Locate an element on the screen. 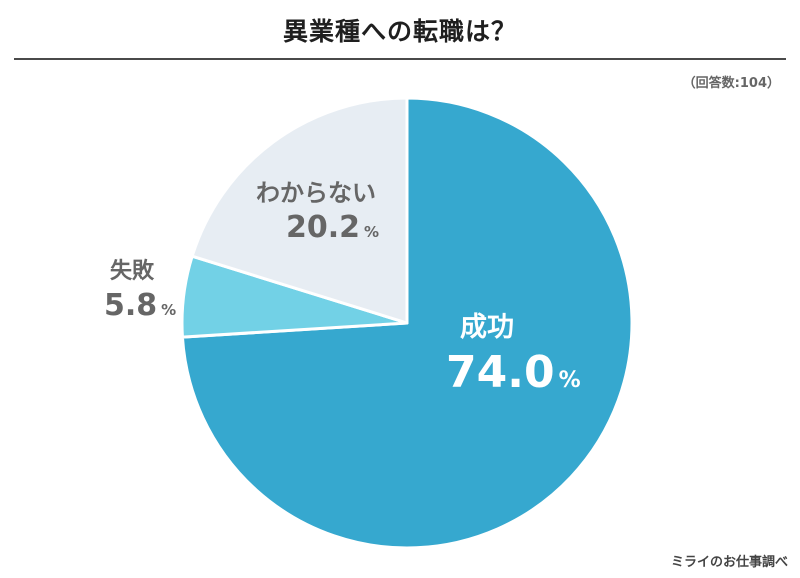 The image size is (800, 578). sample-size-note: （回答数:104） is located at coordinates (731, 83).